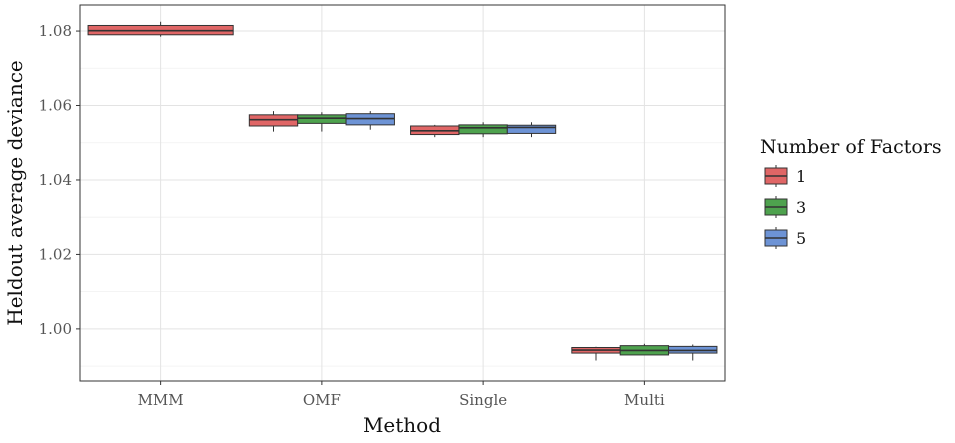 Image resolution: width=955 pixels, height=443 pixels. What do you see at coordinates (801, 207) in the screenshot?
I see `legend-label: 3` at bounding box center [801, 207].